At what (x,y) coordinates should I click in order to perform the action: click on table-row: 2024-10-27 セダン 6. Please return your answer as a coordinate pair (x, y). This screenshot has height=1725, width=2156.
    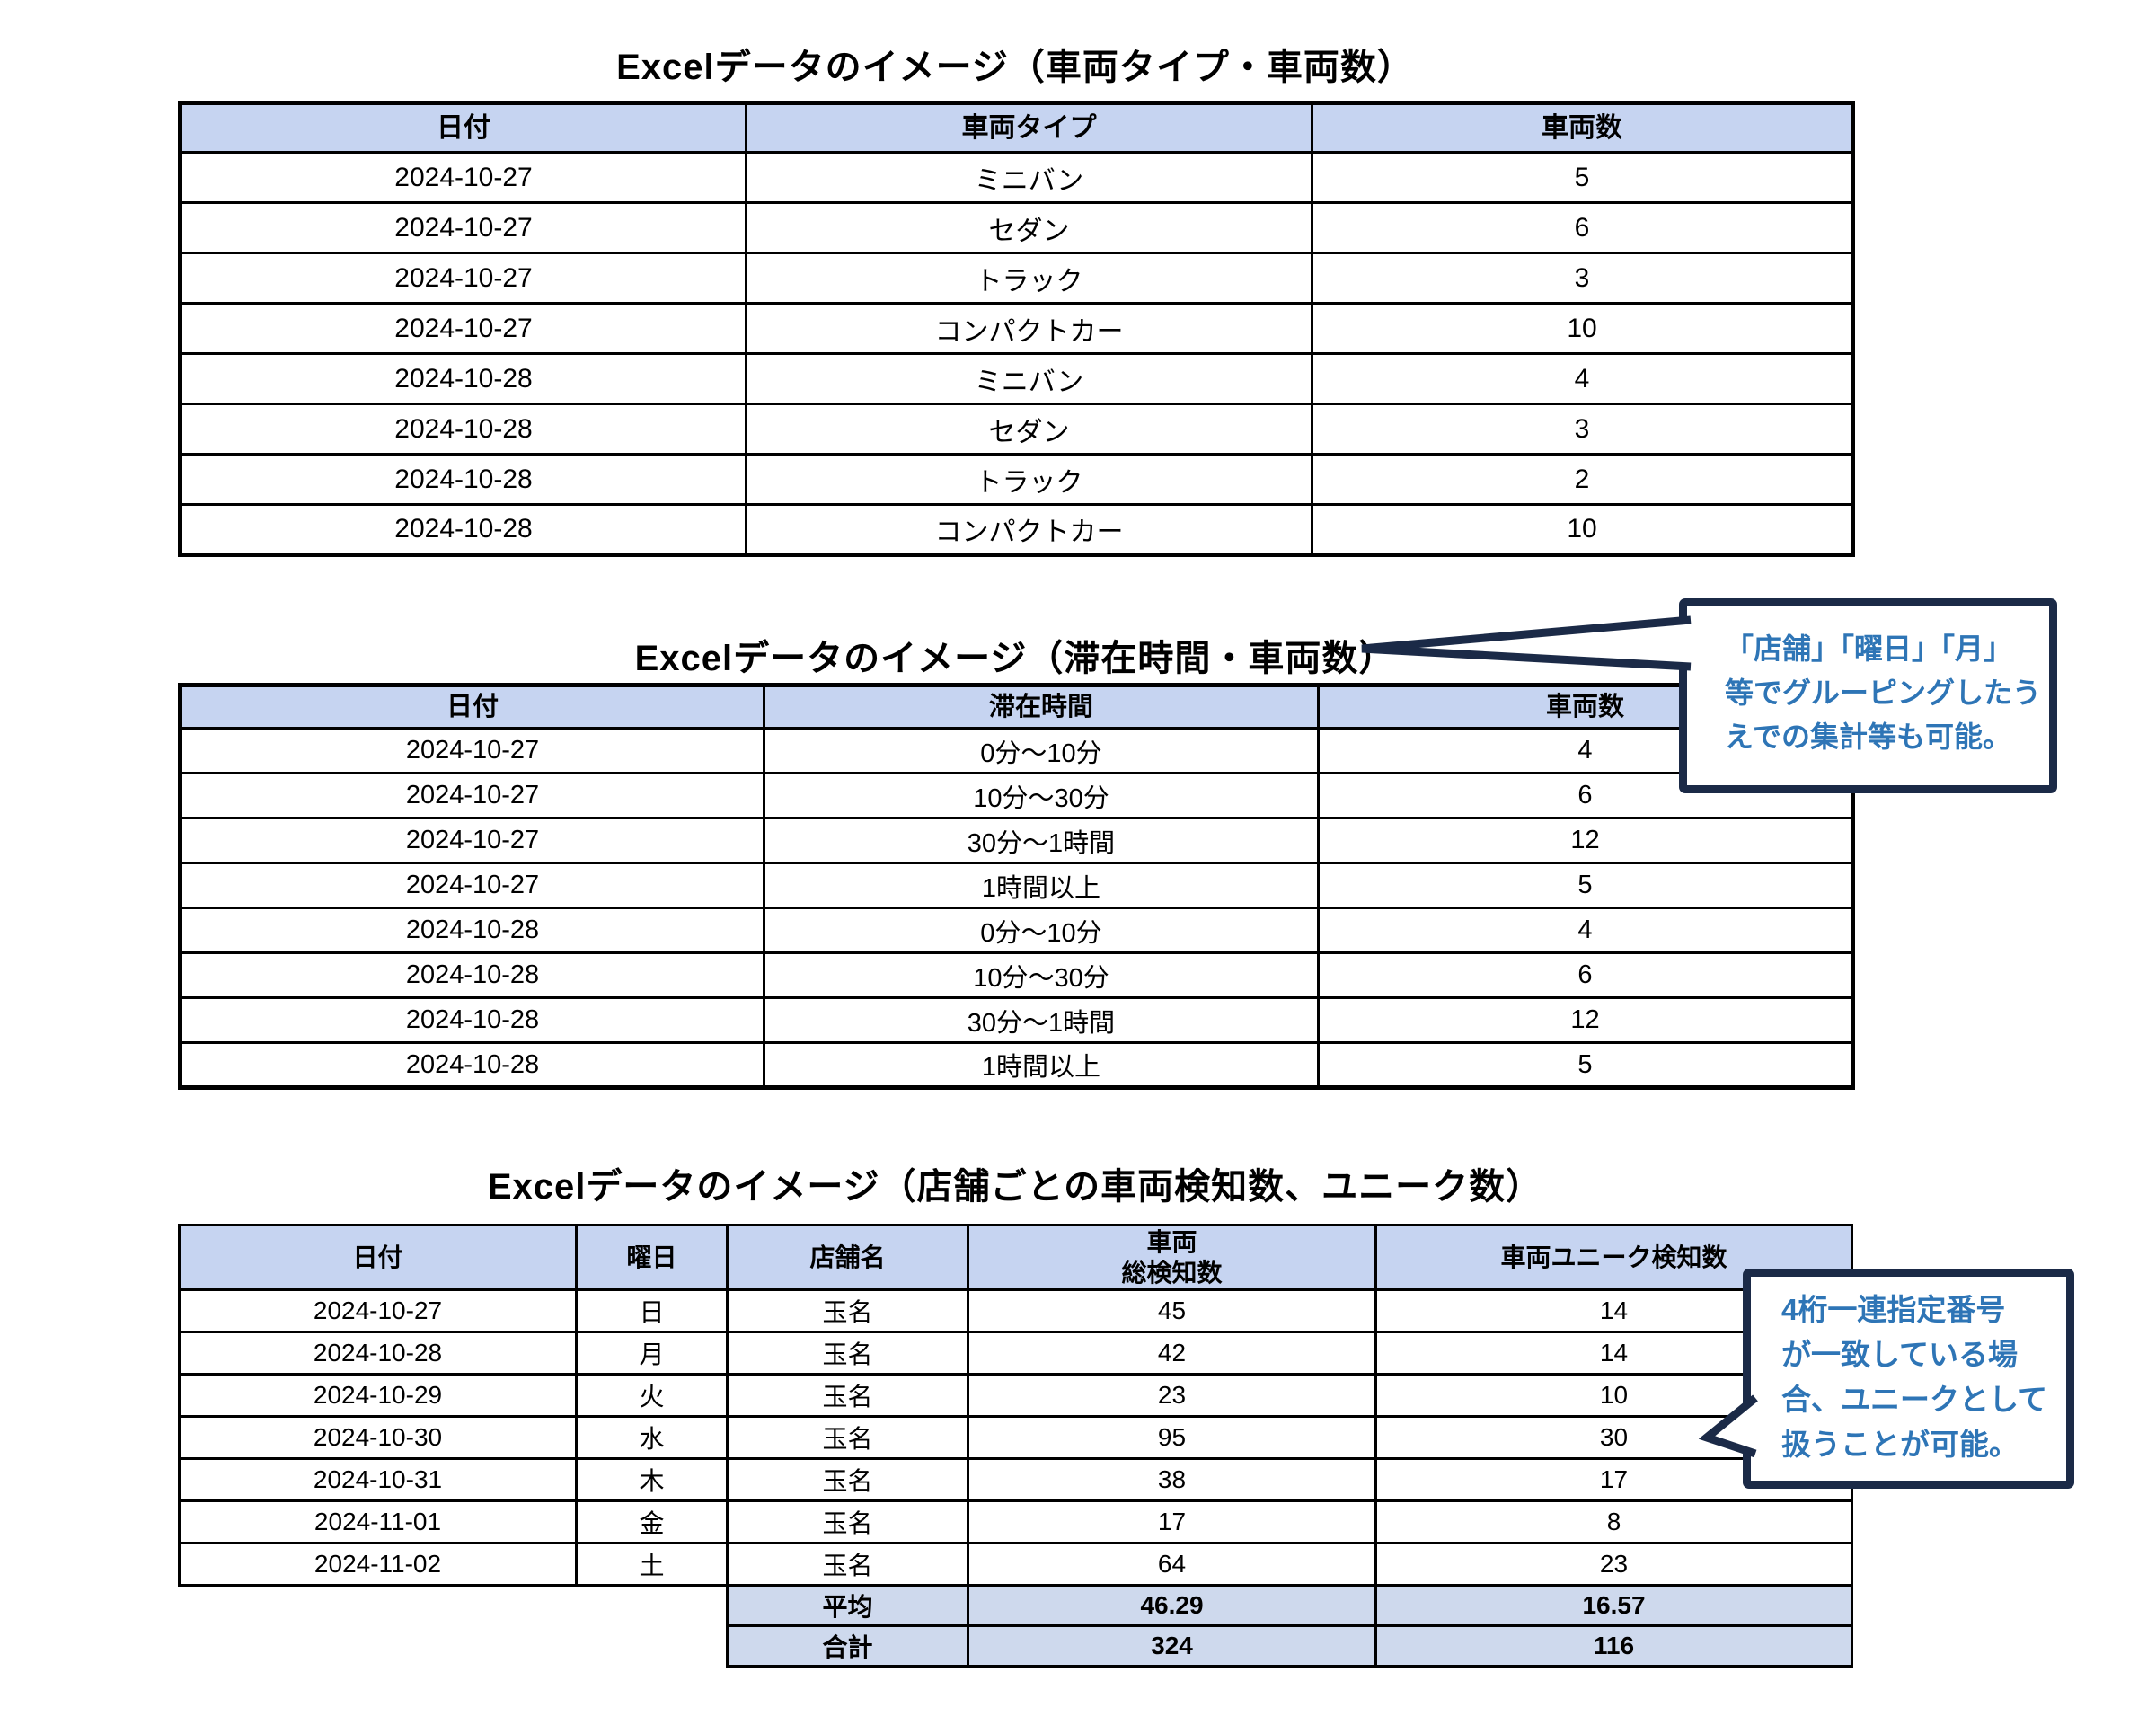
    Looking at the image, I should click on (1016, 228).